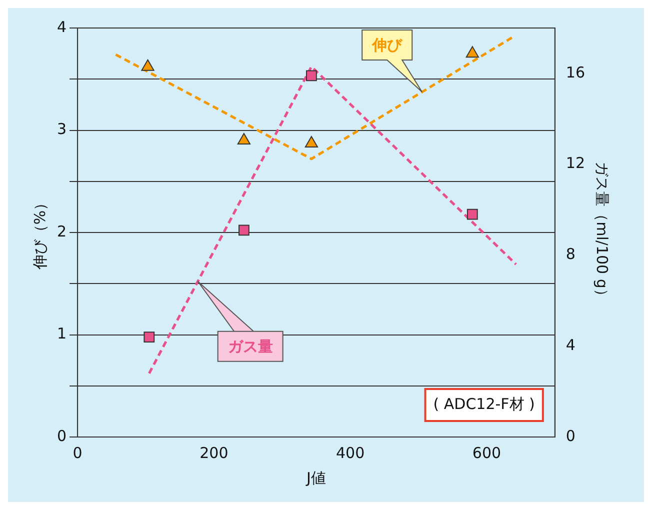  Describe the element at coordinates (39, 233) in the screenshot. I see `y-axis-title: 伸び（%）` at that location.